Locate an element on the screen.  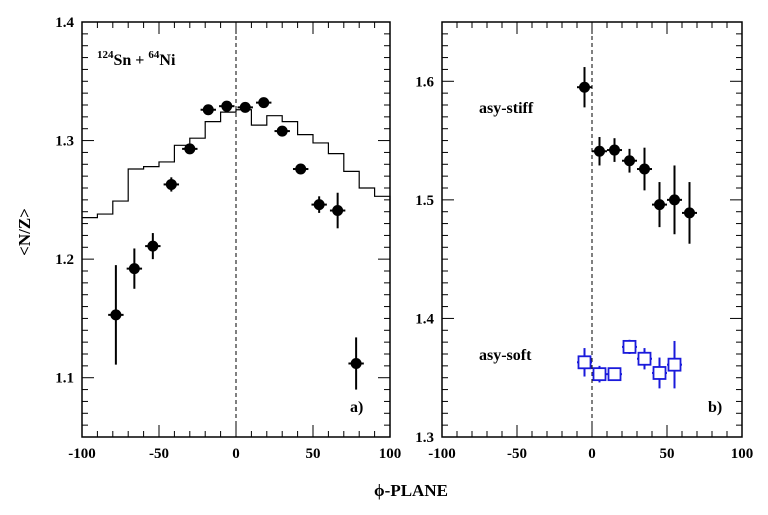
reaction-mass-1: 124 is located at coordinates (105, 55).